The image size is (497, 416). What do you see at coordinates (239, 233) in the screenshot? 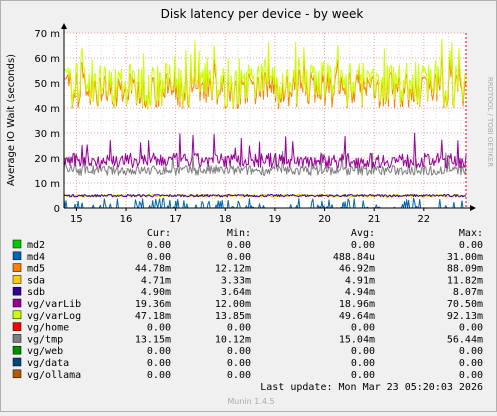
I see `legend-header: Min:` at bounding box center [239, 233].